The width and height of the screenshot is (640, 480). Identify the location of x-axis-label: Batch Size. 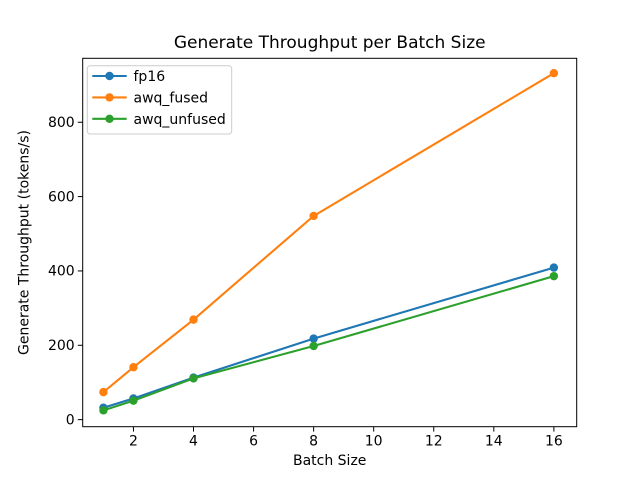
(329, 461).